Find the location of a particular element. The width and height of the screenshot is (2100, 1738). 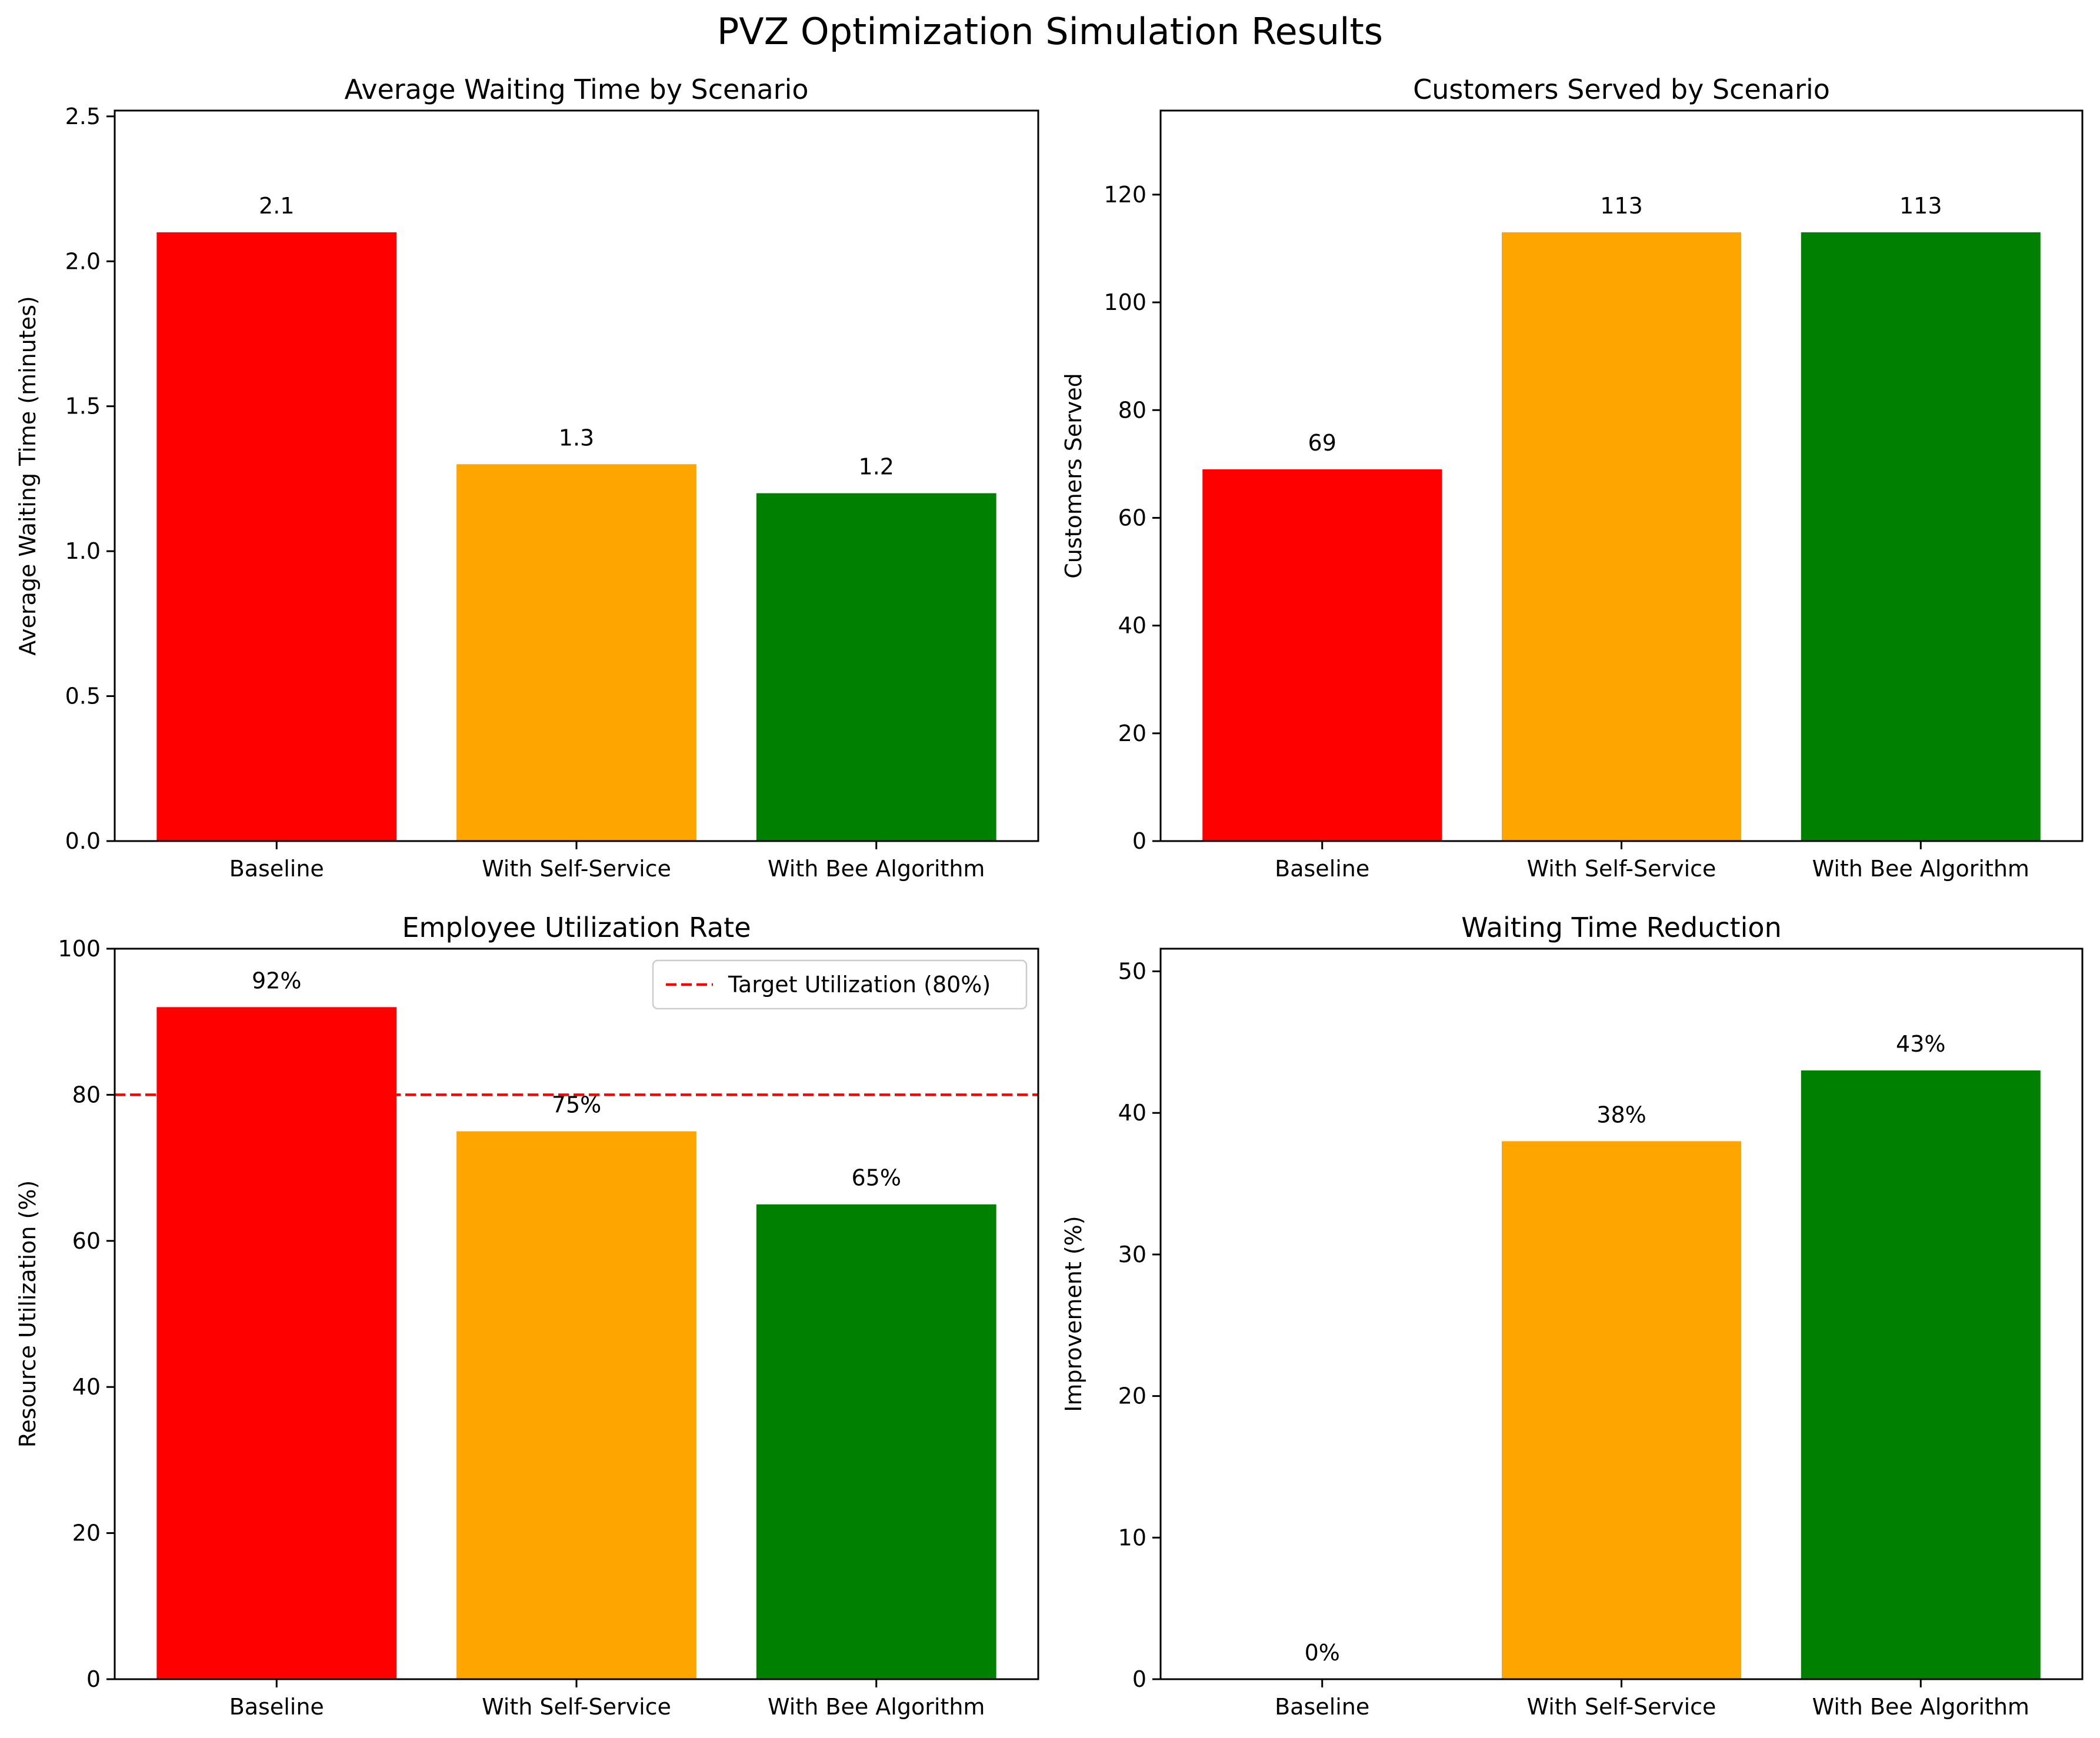

figure-title: PVZ Optimization Simulation Results is located at coordinates (1050, 32).